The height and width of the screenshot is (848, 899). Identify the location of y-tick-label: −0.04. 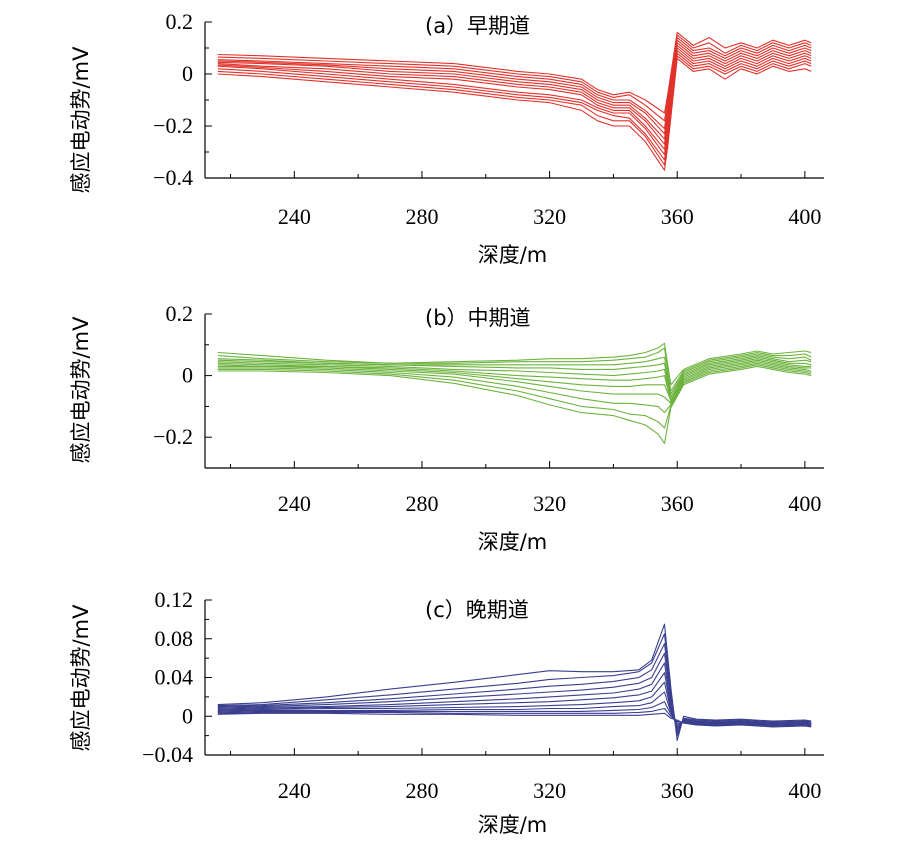
(167, 754).